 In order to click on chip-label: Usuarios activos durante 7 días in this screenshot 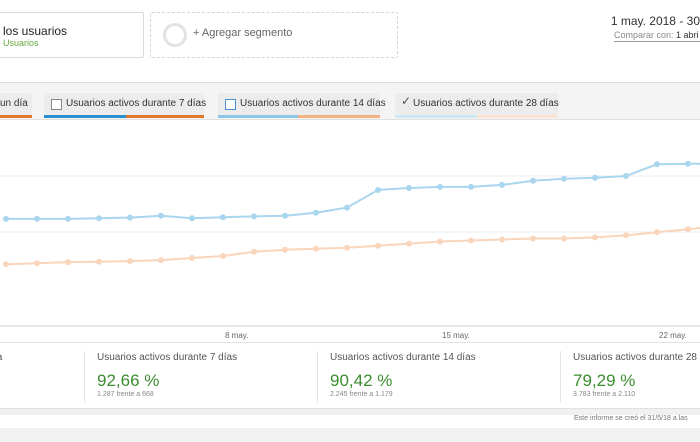, I will do `click(136, 103)`.